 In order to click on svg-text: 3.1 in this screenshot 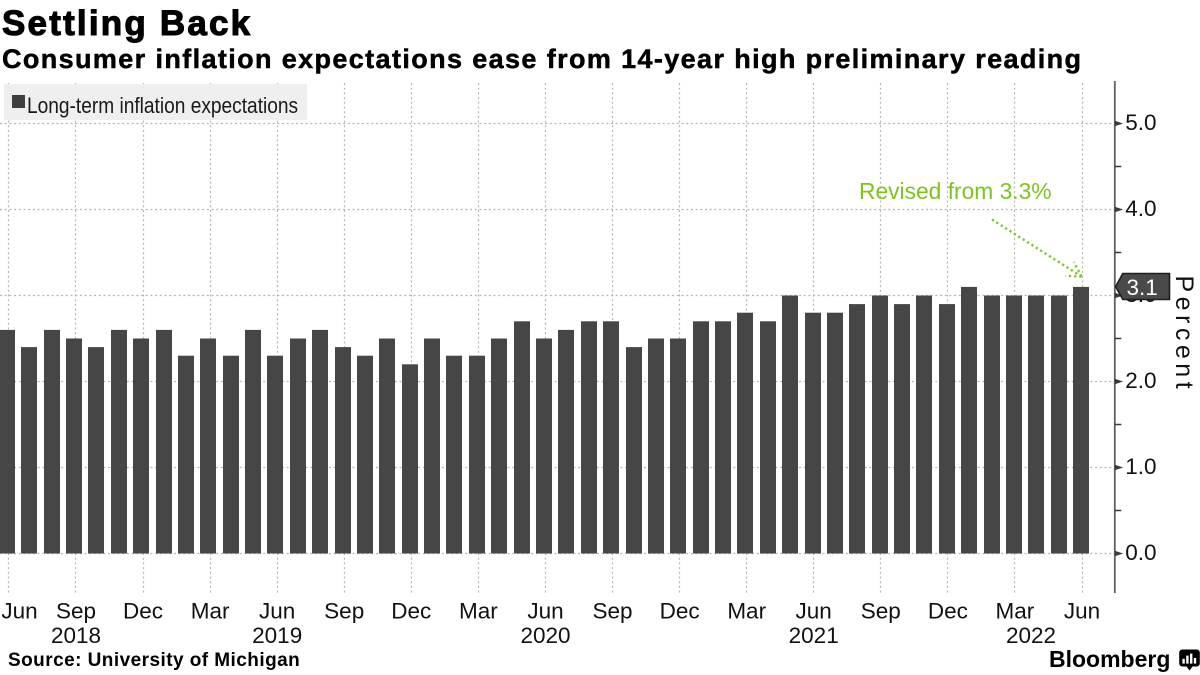, I will do `click(1142, 287)`.